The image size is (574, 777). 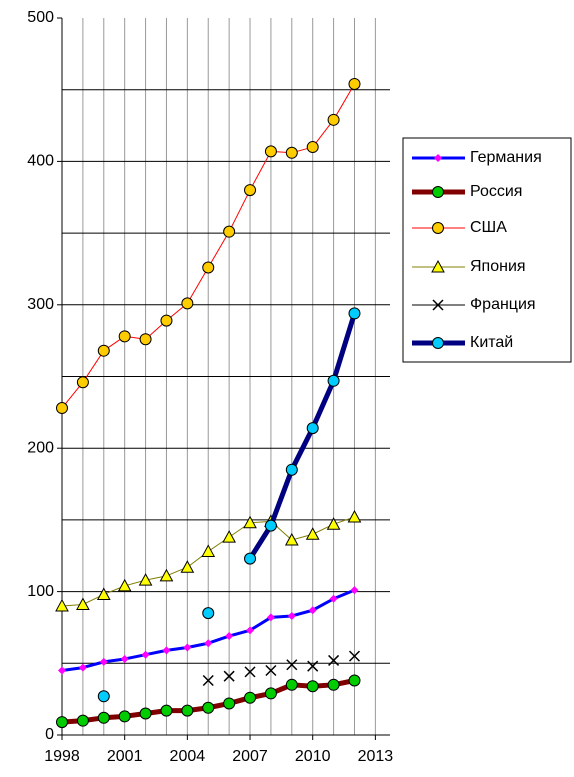 I want to click on x-tick-label: 2010, so click(x=313, y=756).